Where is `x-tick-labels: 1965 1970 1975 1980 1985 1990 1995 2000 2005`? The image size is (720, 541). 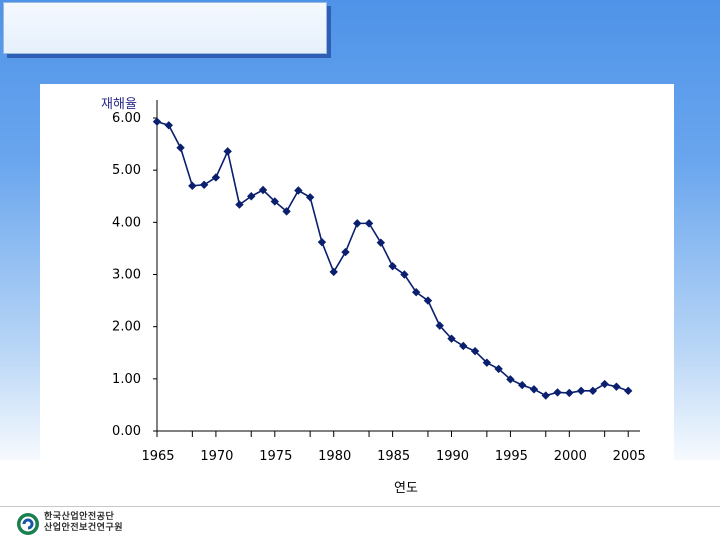 x-tick-labels: 1965 1970 1975 1980 1985 1990 1995 2000 2005 is located at coordinates (393, 456).